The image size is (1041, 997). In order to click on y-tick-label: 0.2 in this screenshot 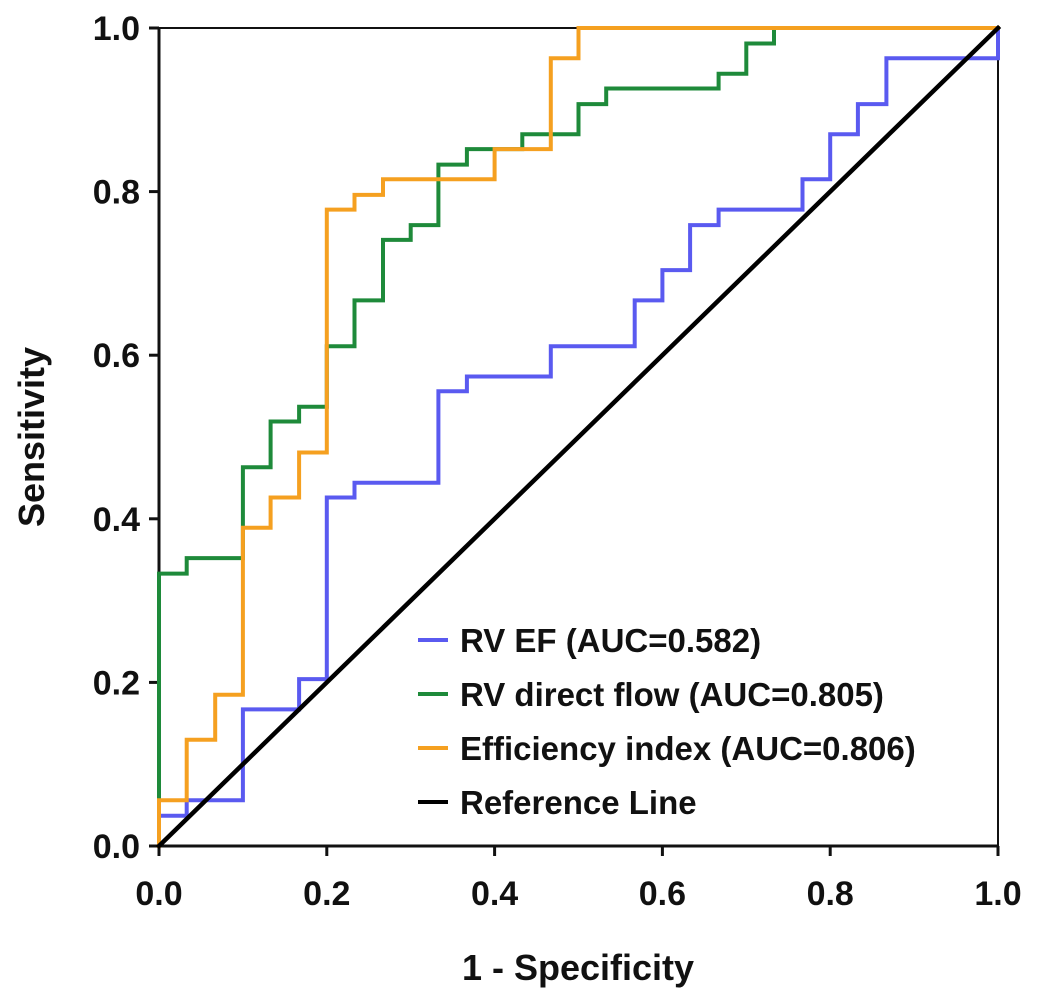, I will do `click(116, 683)`.